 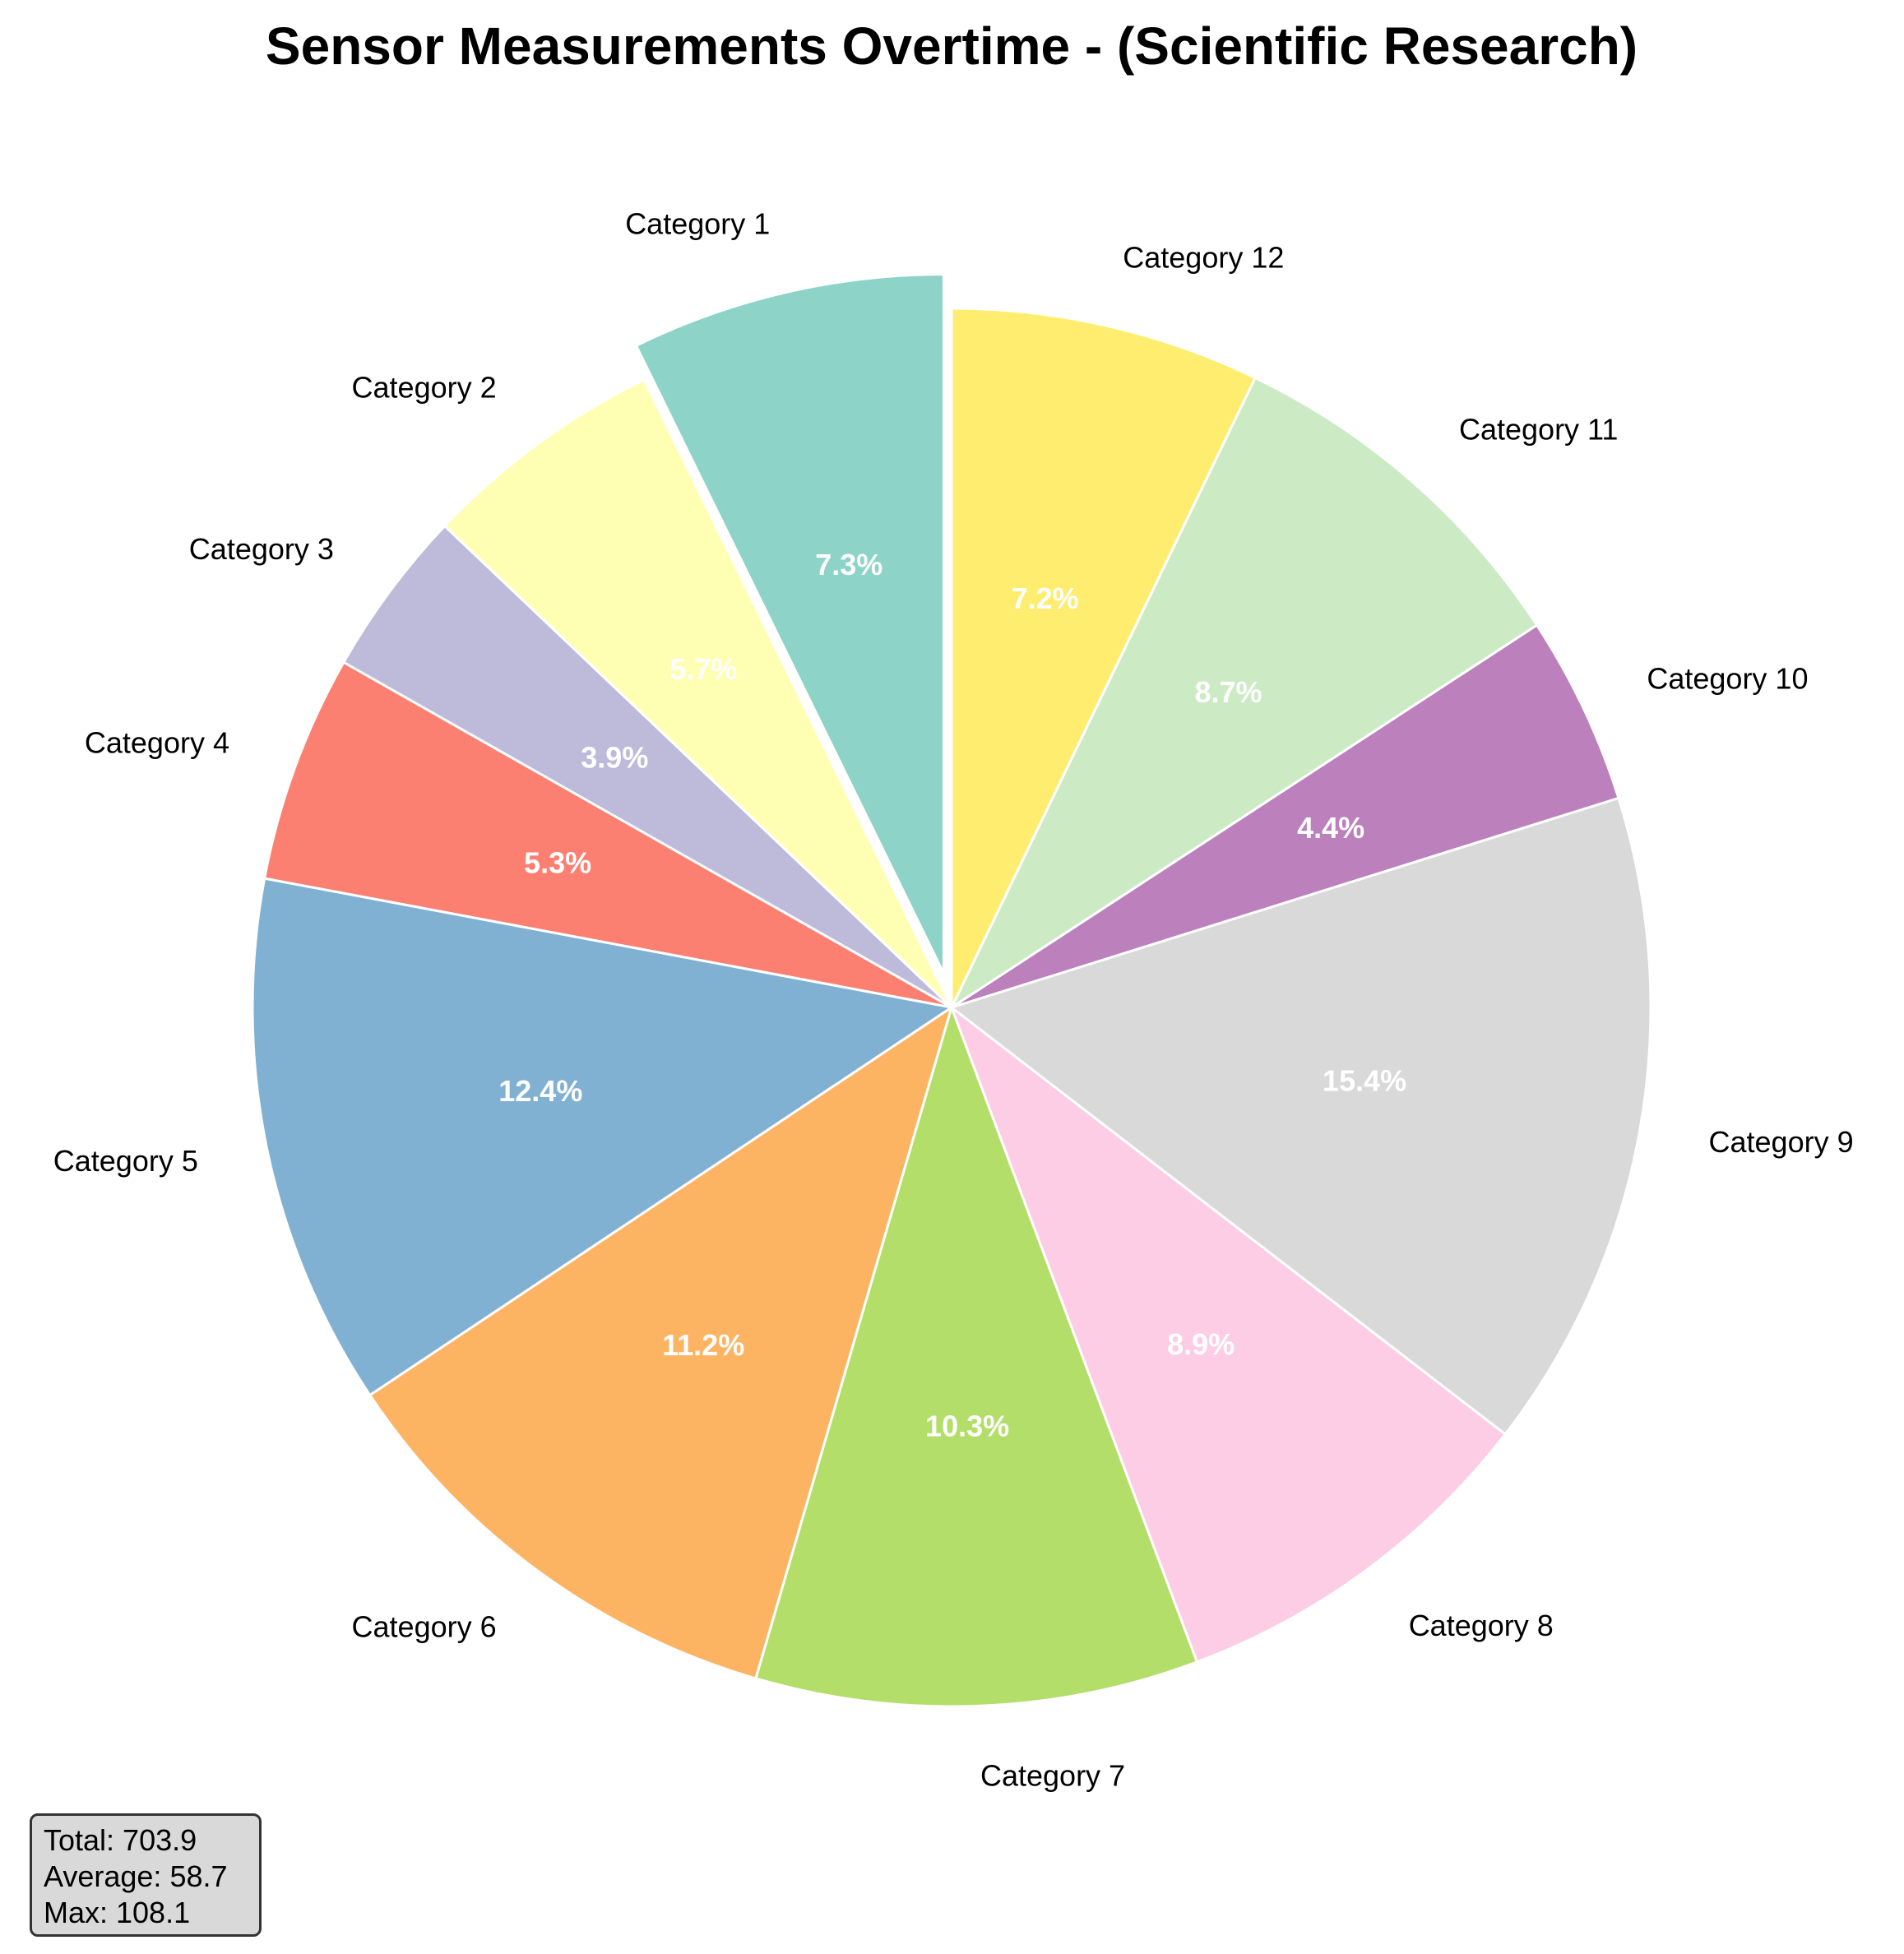 I want to click on stats-average: Average: 58.7, so click(x=136, y=1876).